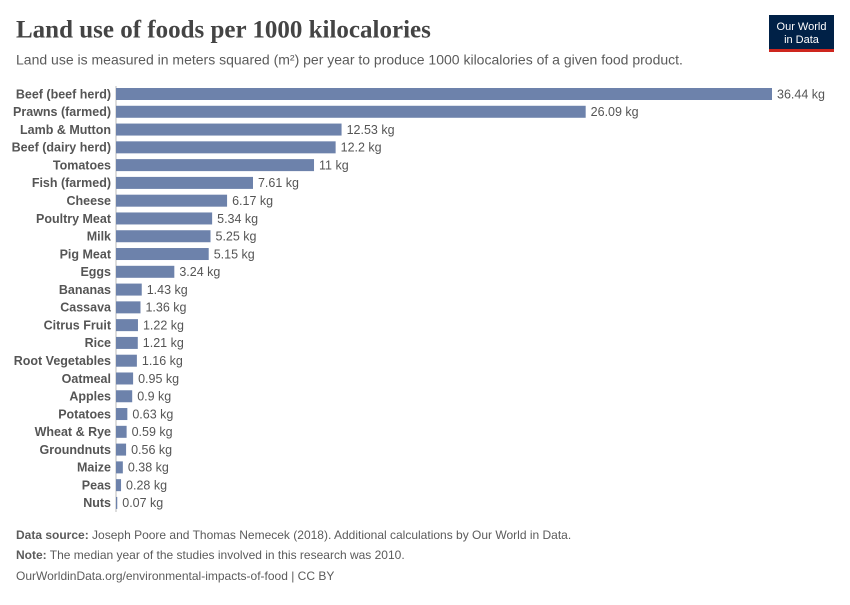 The image size is (850, 605). What do you see at coordinates (85, 290) in the screenshot?
I see `category-label: Bananas` at bounding box center [85, 290].